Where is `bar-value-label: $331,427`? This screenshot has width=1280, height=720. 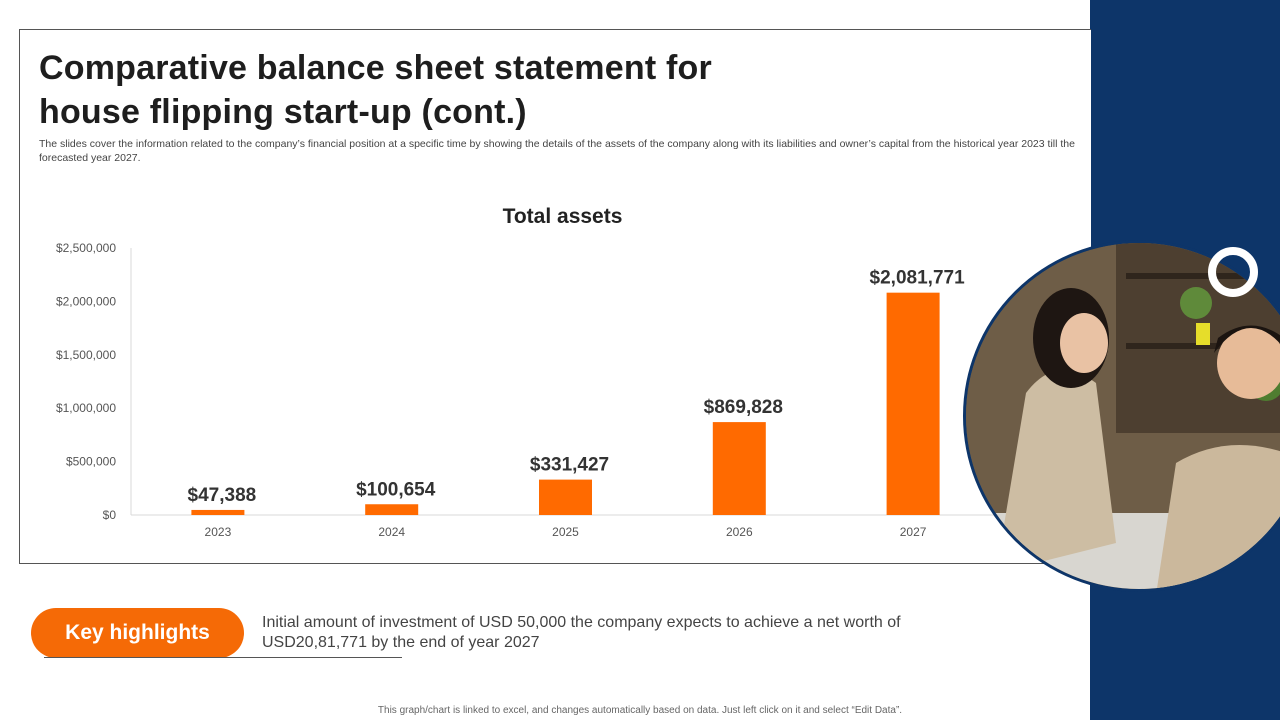 bar-value-label: $331,427 is located at coordinates (569, 465).